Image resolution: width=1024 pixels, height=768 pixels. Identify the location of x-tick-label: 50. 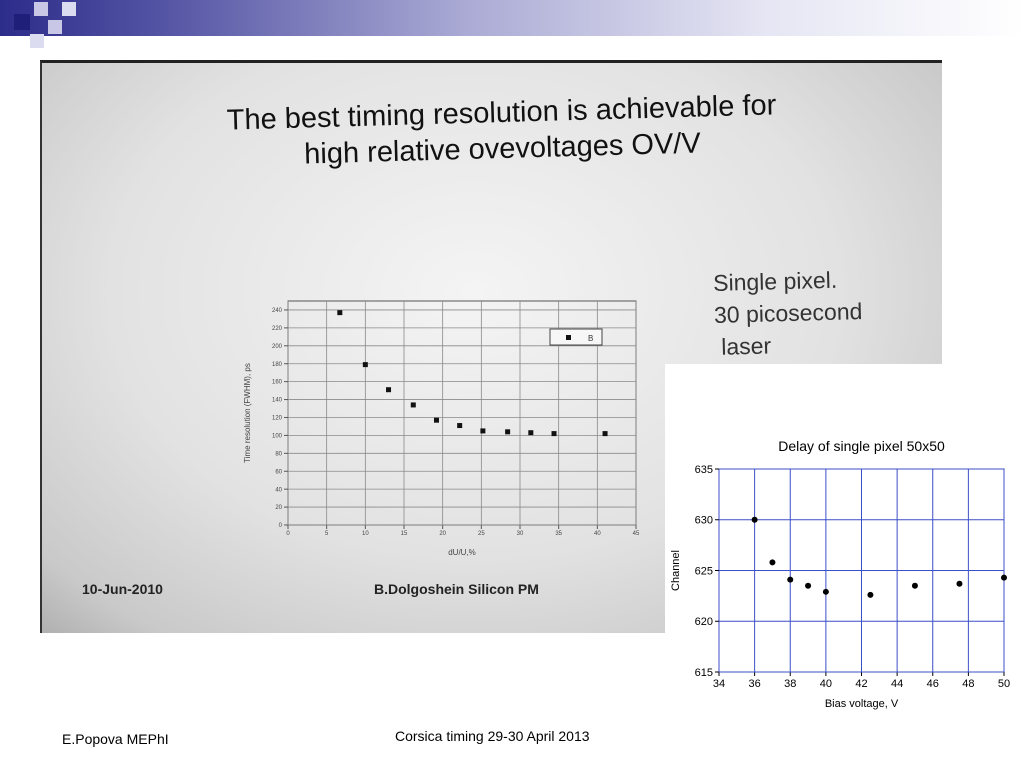
(1004, 684).